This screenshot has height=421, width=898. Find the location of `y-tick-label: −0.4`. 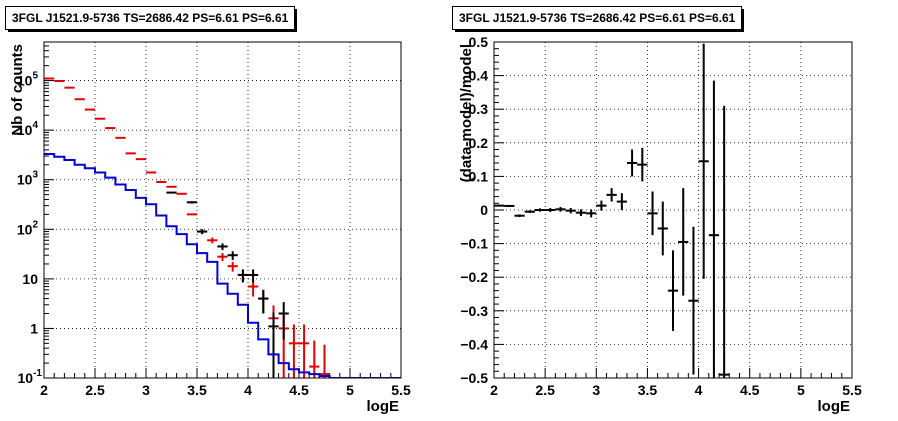

y-tick-label: −0.4 is located at coordinates (474, 344).